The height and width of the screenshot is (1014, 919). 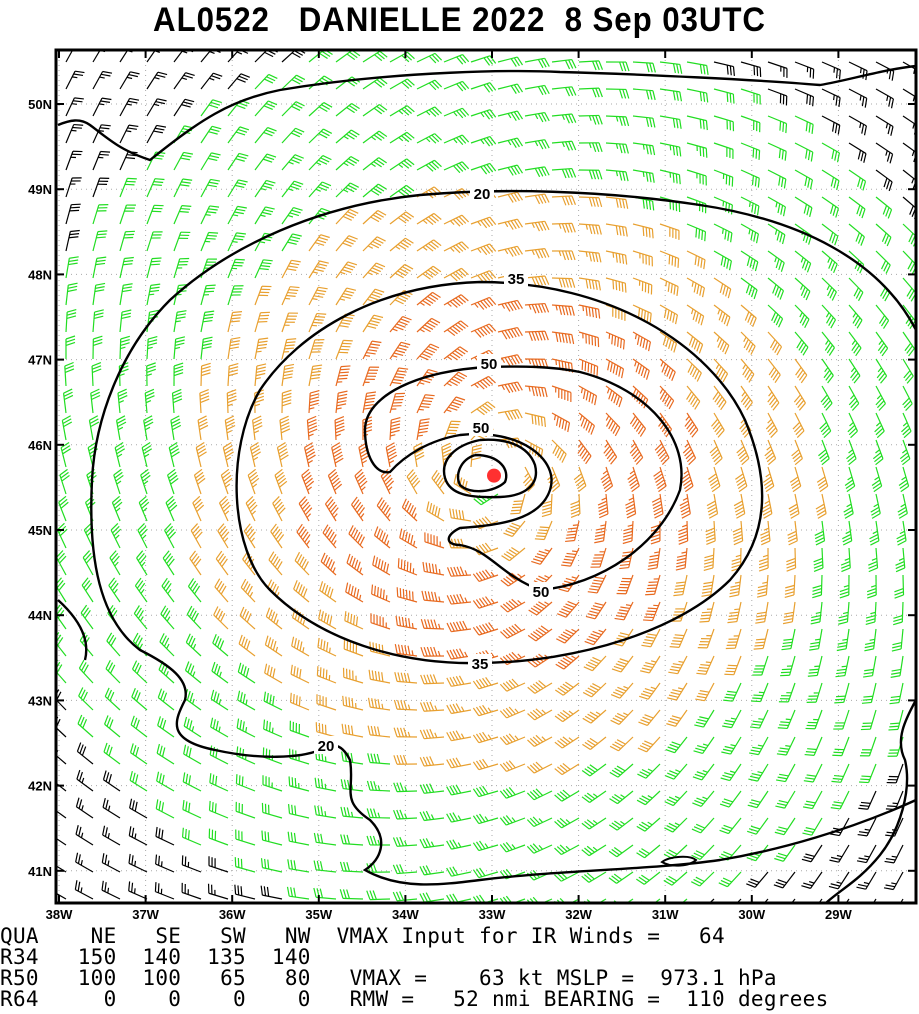 What do you see at coordinates (595, 978) in the screenshot?
I see `mslp-label: MSLP =` at bounding box center [595, 978].